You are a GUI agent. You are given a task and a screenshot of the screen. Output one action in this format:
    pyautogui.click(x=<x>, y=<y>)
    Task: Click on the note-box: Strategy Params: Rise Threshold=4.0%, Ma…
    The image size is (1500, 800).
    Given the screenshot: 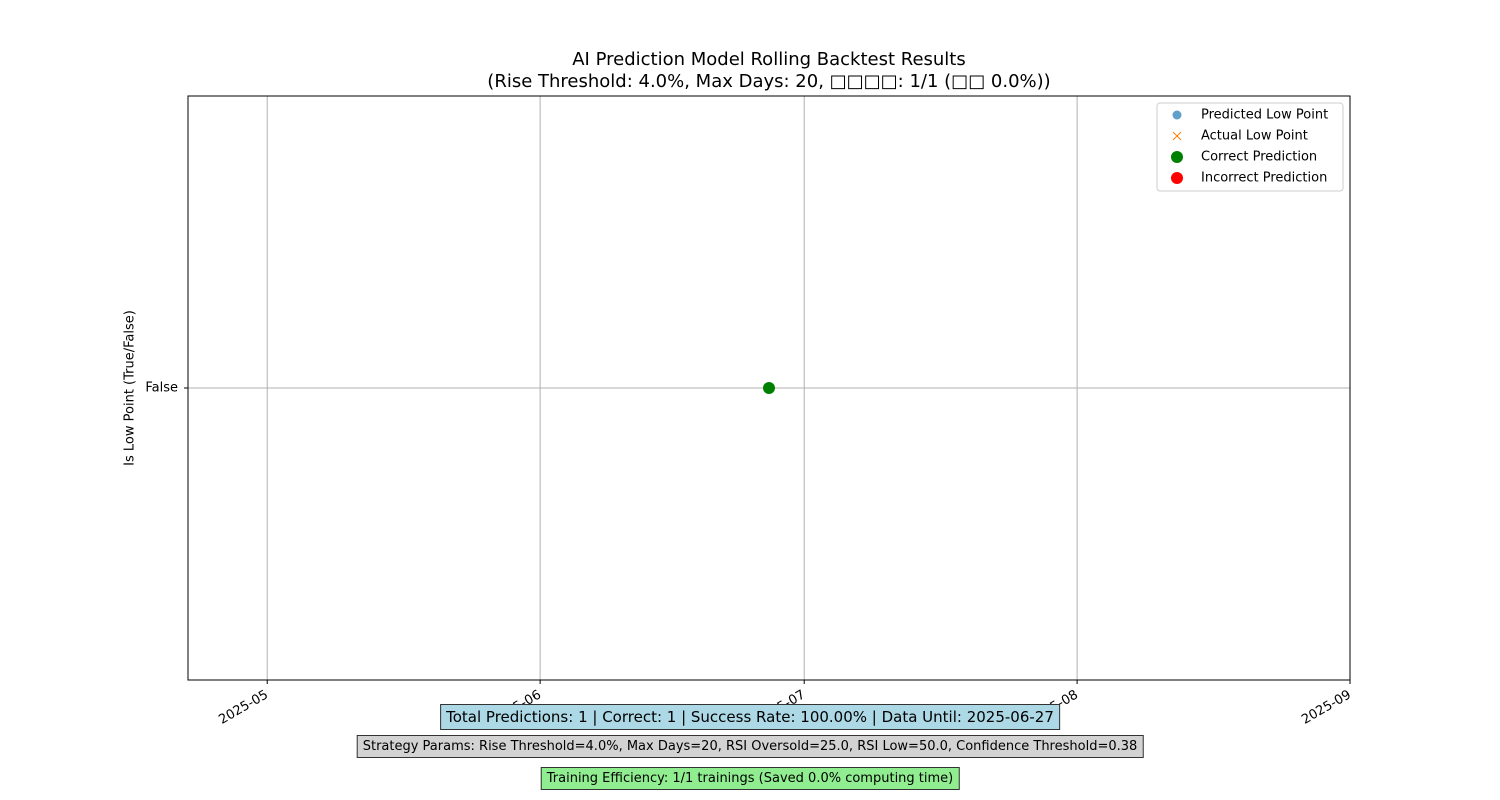 What is the action you would take?
    pyautogui.click(x=750, y=746)
    